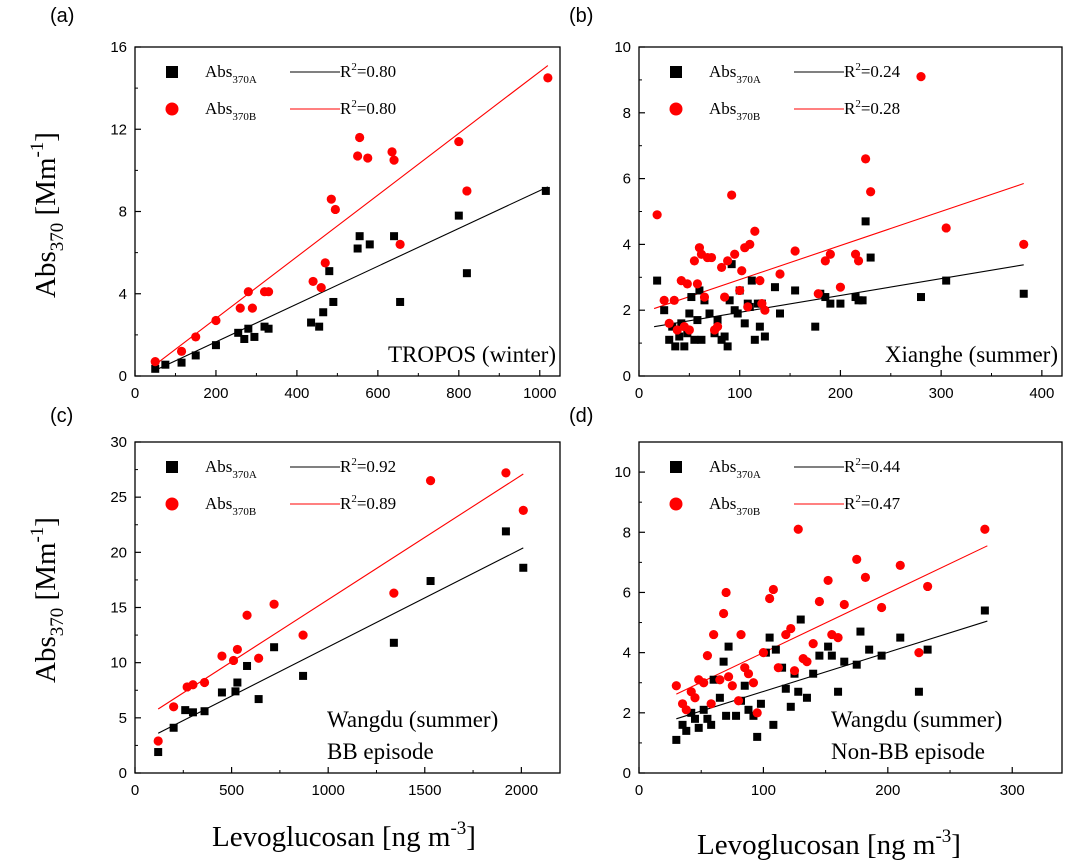  What do you see at coordinates (627, 592) in the screenshot?
I see `y-tick-label: 6` at bounding box center [627, 592].